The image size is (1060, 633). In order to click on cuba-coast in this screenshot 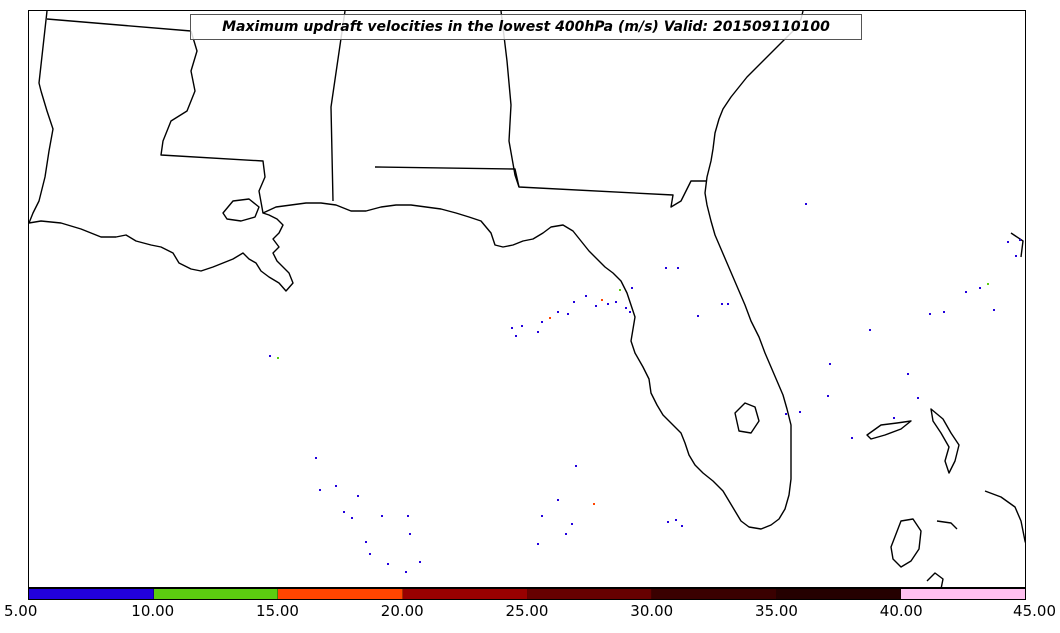, I will do `click(906, 543)`.